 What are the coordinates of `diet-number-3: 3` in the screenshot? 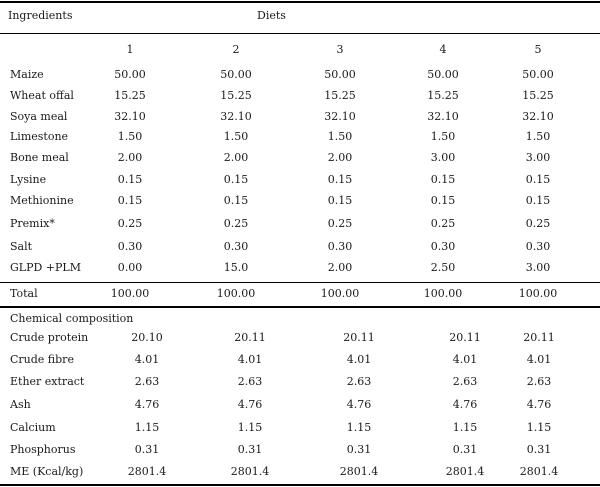 It's located at (340, 49).